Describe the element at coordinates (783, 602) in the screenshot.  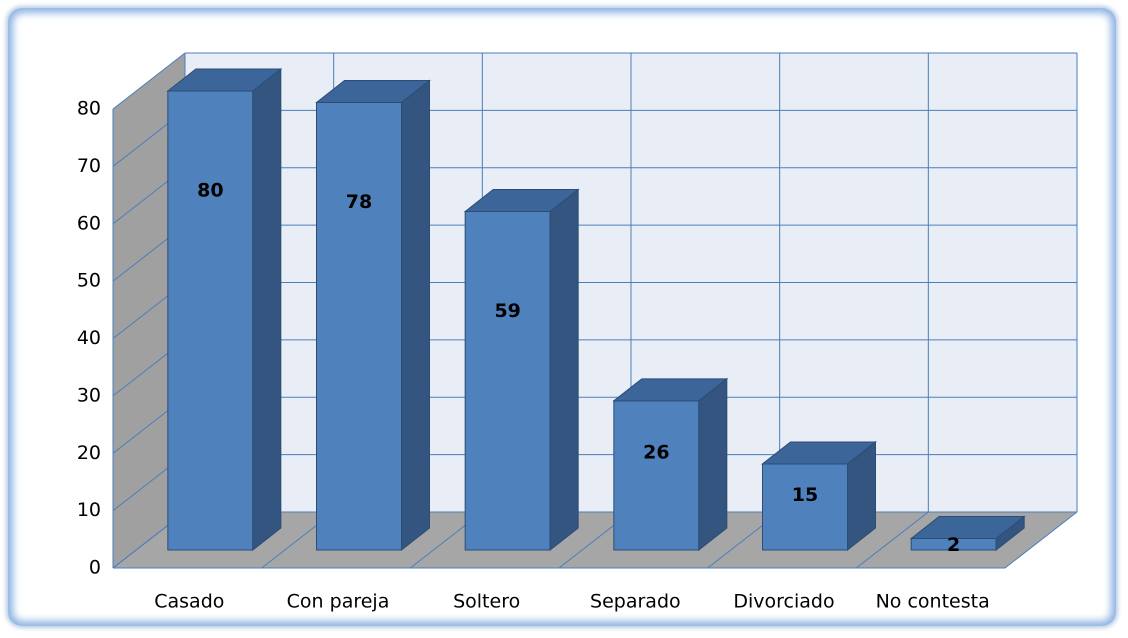
I see `x-tick-label: Divorciado` at that location.